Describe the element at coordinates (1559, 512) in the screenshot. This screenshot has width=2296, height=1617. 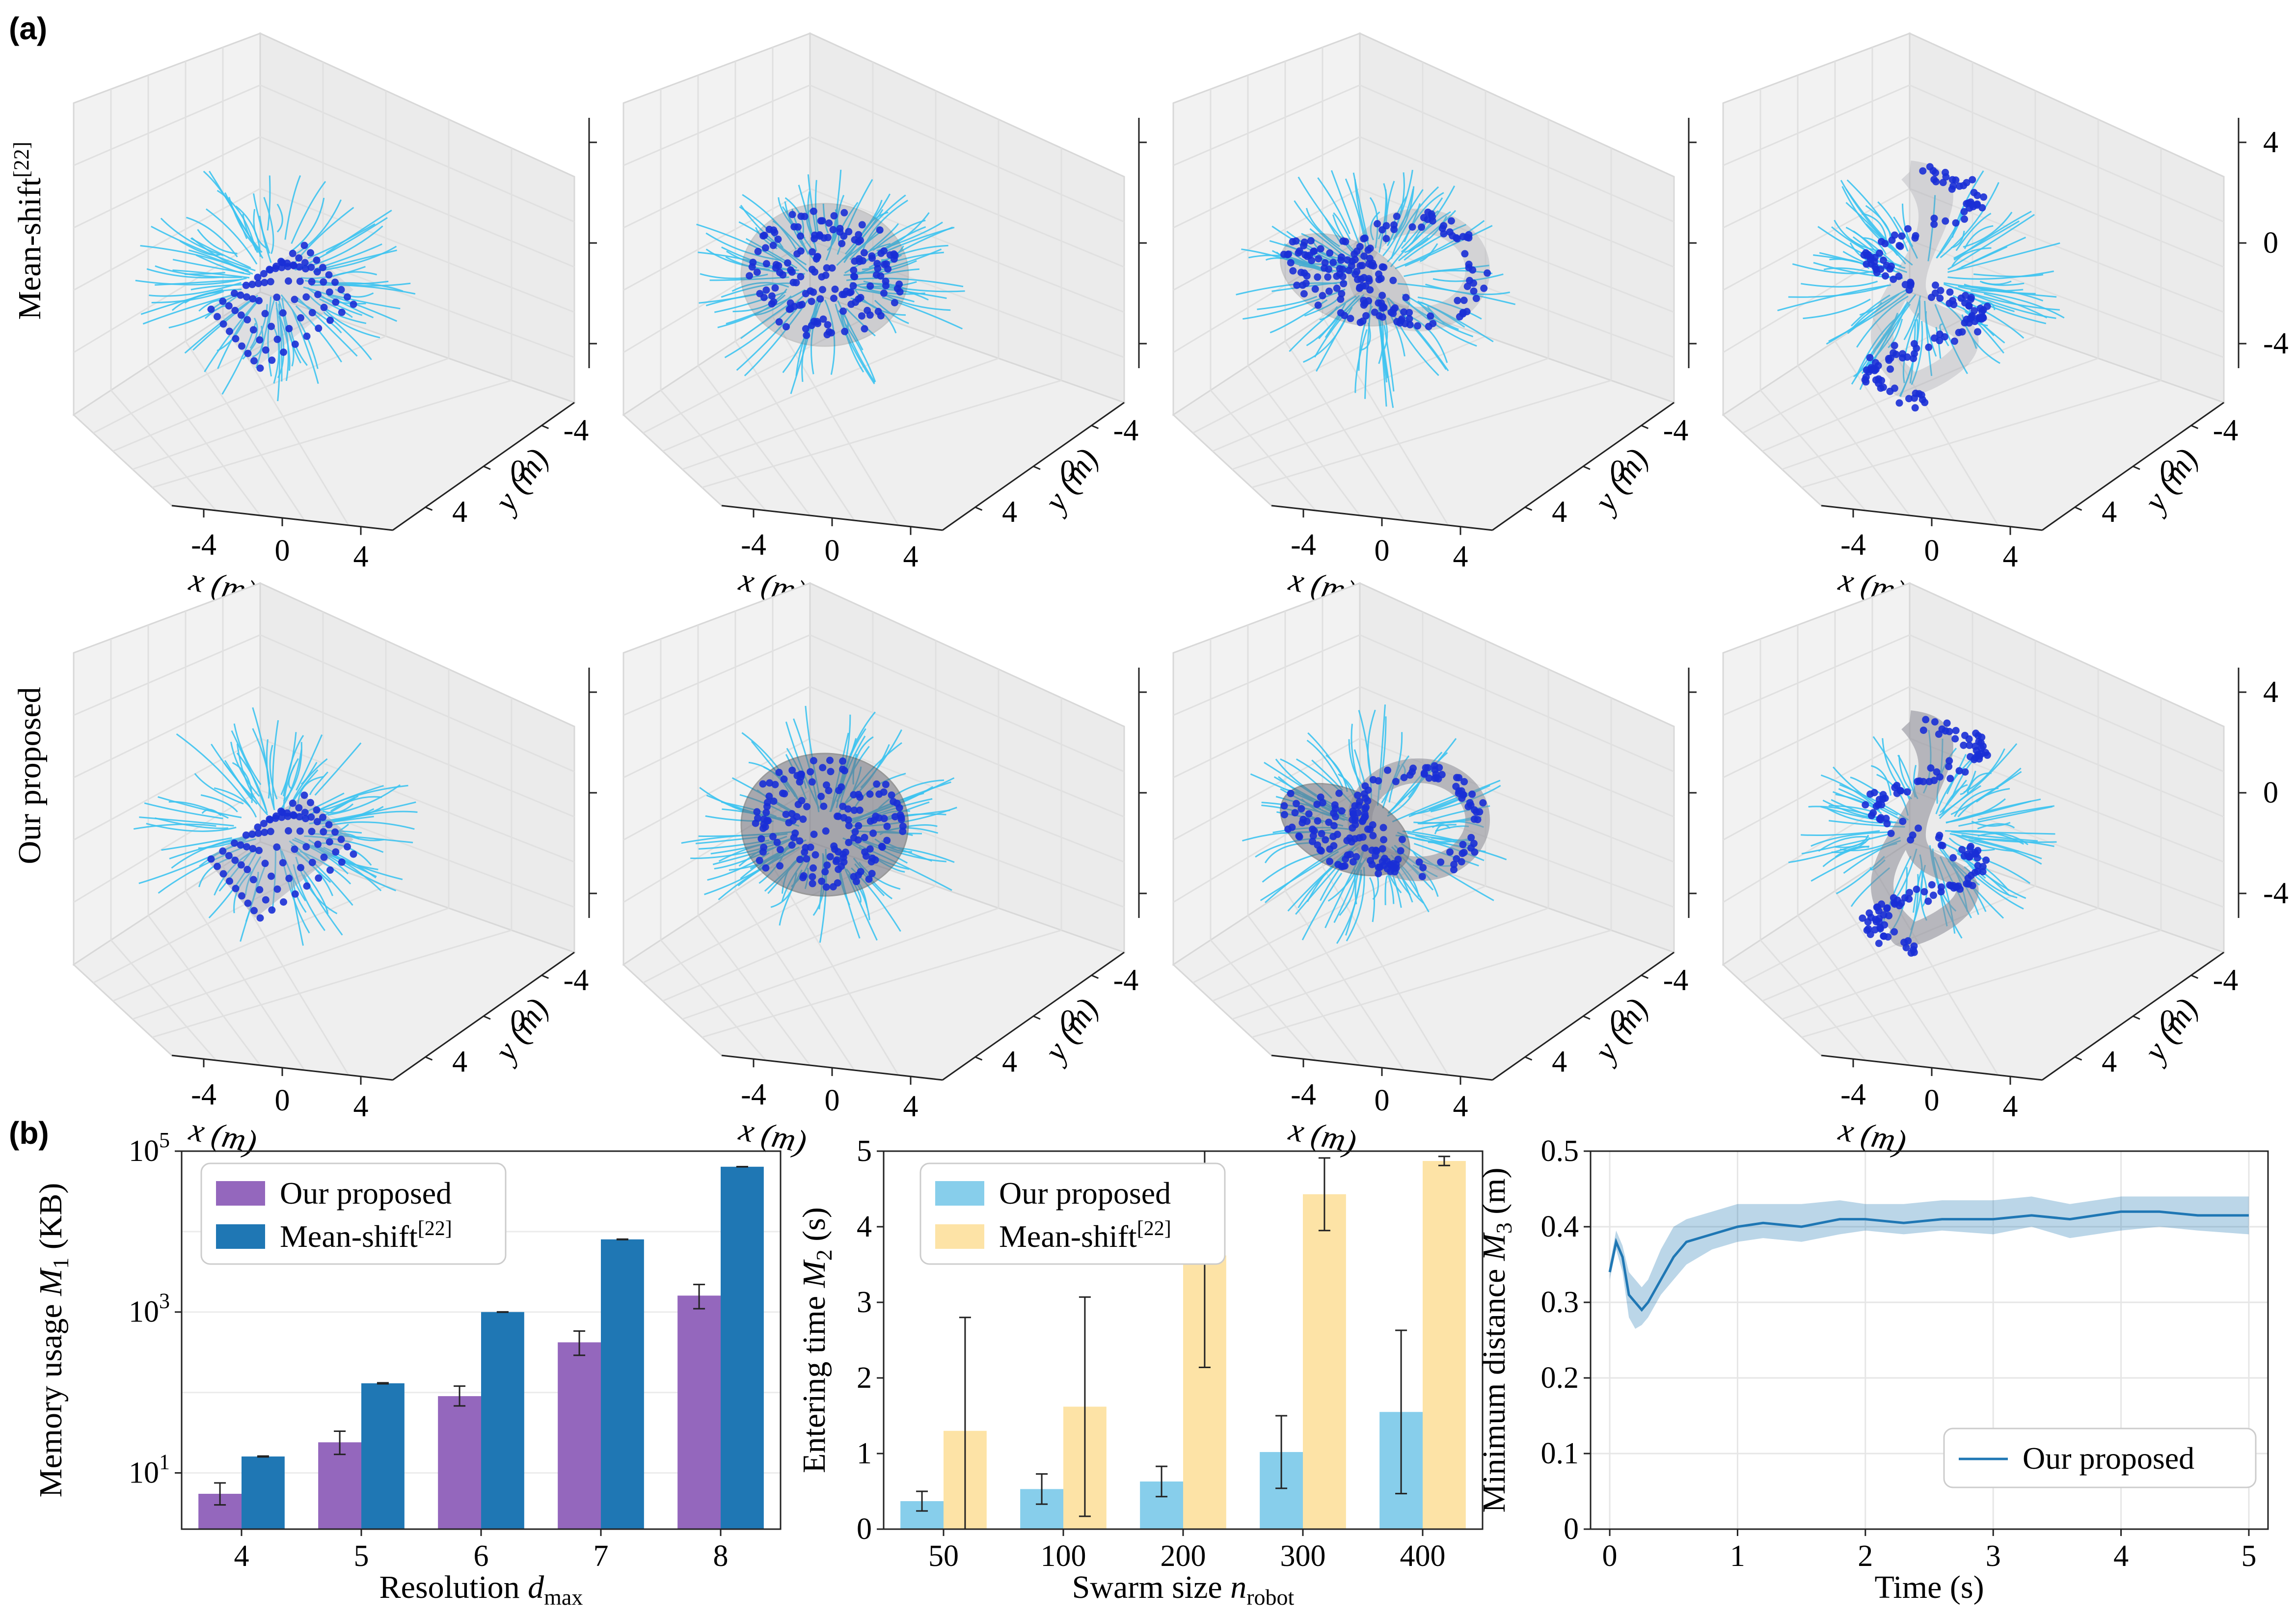
I see `y-tick-label: 4` at that location.